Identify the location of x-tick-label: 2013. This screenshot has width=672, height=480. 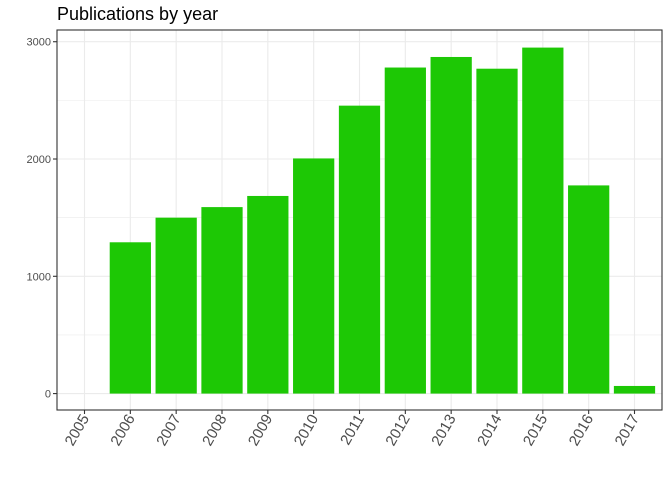
(443, 430).